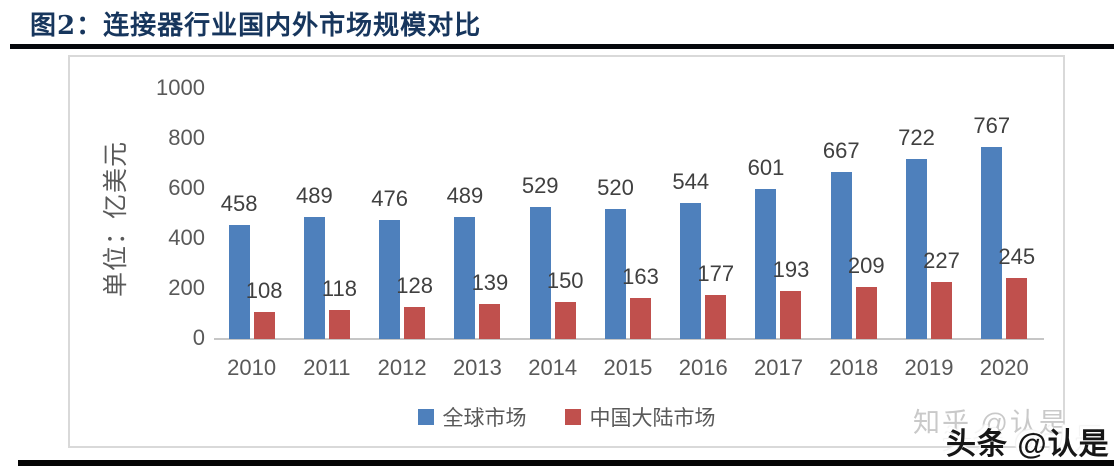 This screenshot has height=468, width=1114. I want to click on bar-全球市场: 544, so click(690, 255).